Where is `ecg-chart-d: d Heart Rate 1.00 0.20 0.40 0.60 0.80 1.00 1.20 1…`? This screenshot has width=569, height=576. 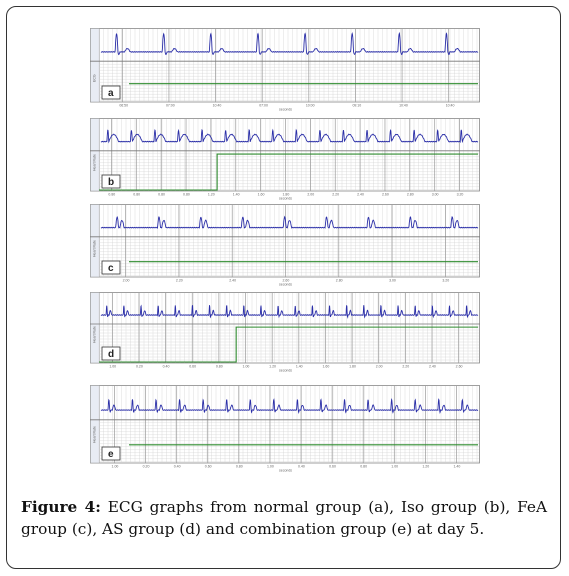 ecg-chart-d: d Heart Rate 1.00 0.20 0.40 0.60 0.80 1.00 1.20 1… is located at coordinates (285, 332).